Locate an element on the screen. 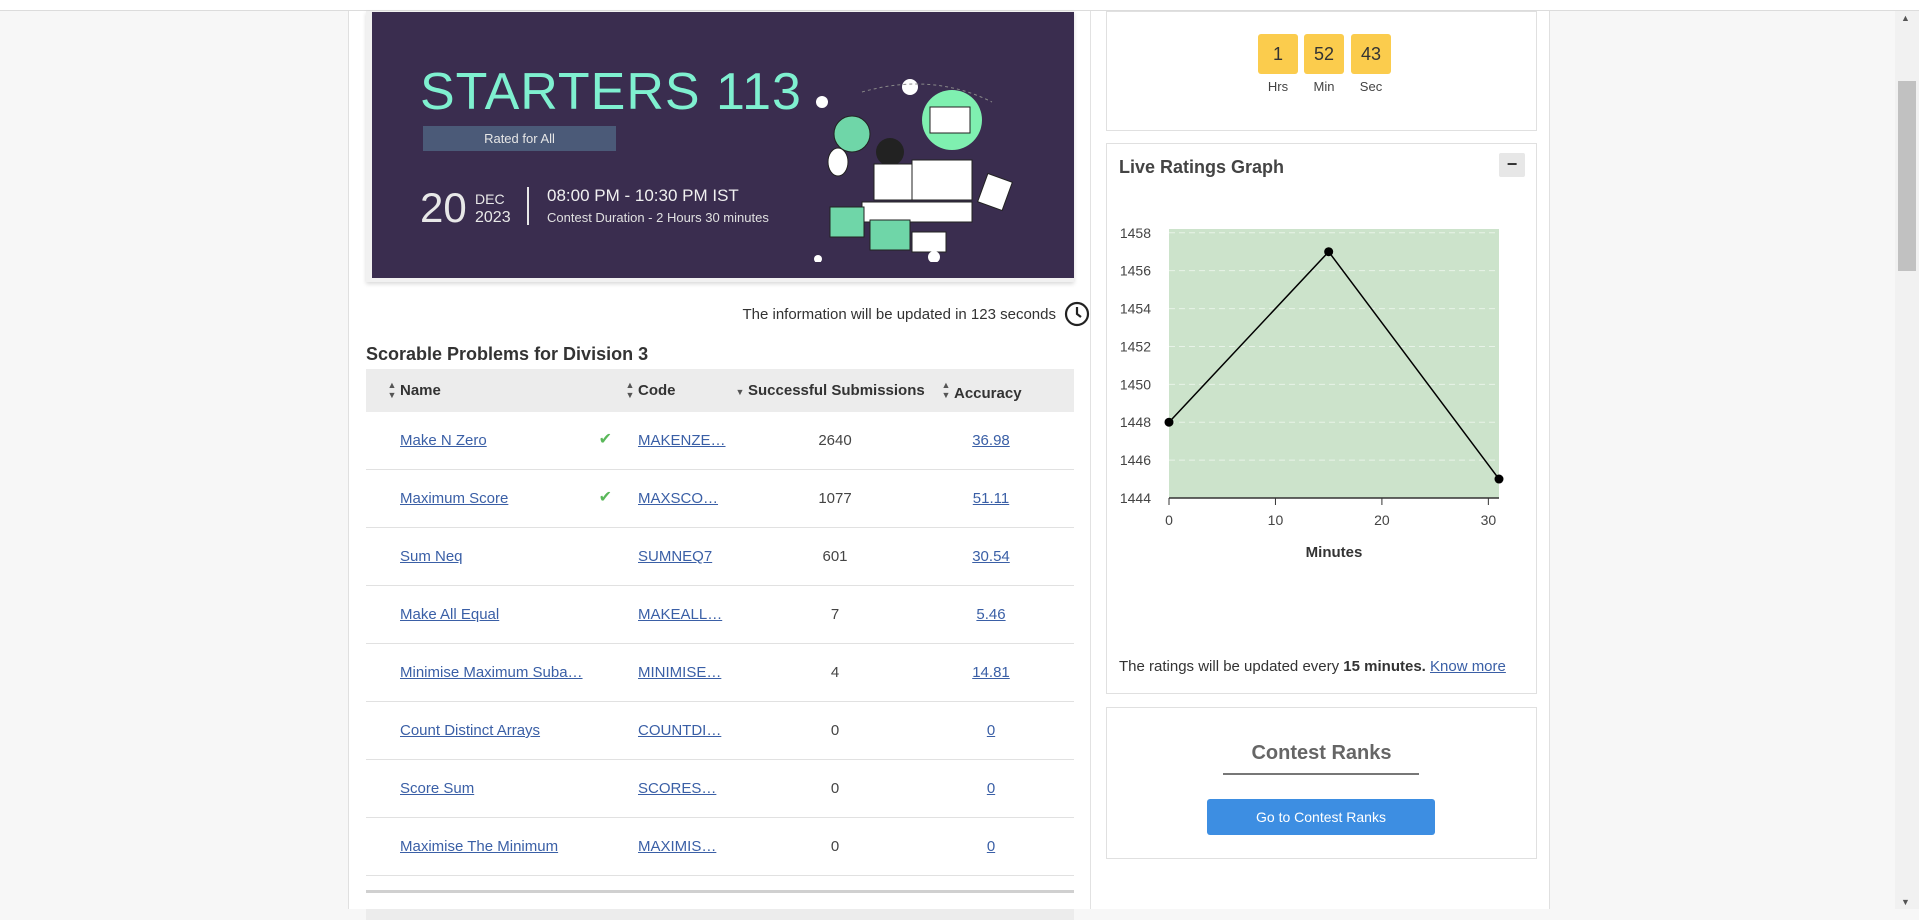 This screenshot has width=1919, height=920. ratings-note-bold: 15 minutes. is located at coordinates (1384, 666).